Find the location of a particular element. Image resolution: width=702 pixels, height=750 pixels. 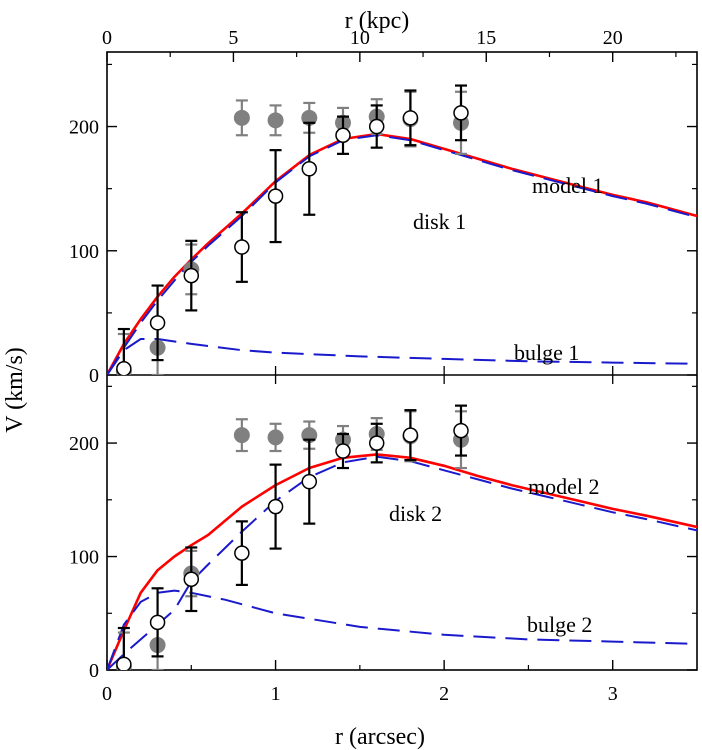

x-top-tick-label: 20 is located at coordinates (613, 38).